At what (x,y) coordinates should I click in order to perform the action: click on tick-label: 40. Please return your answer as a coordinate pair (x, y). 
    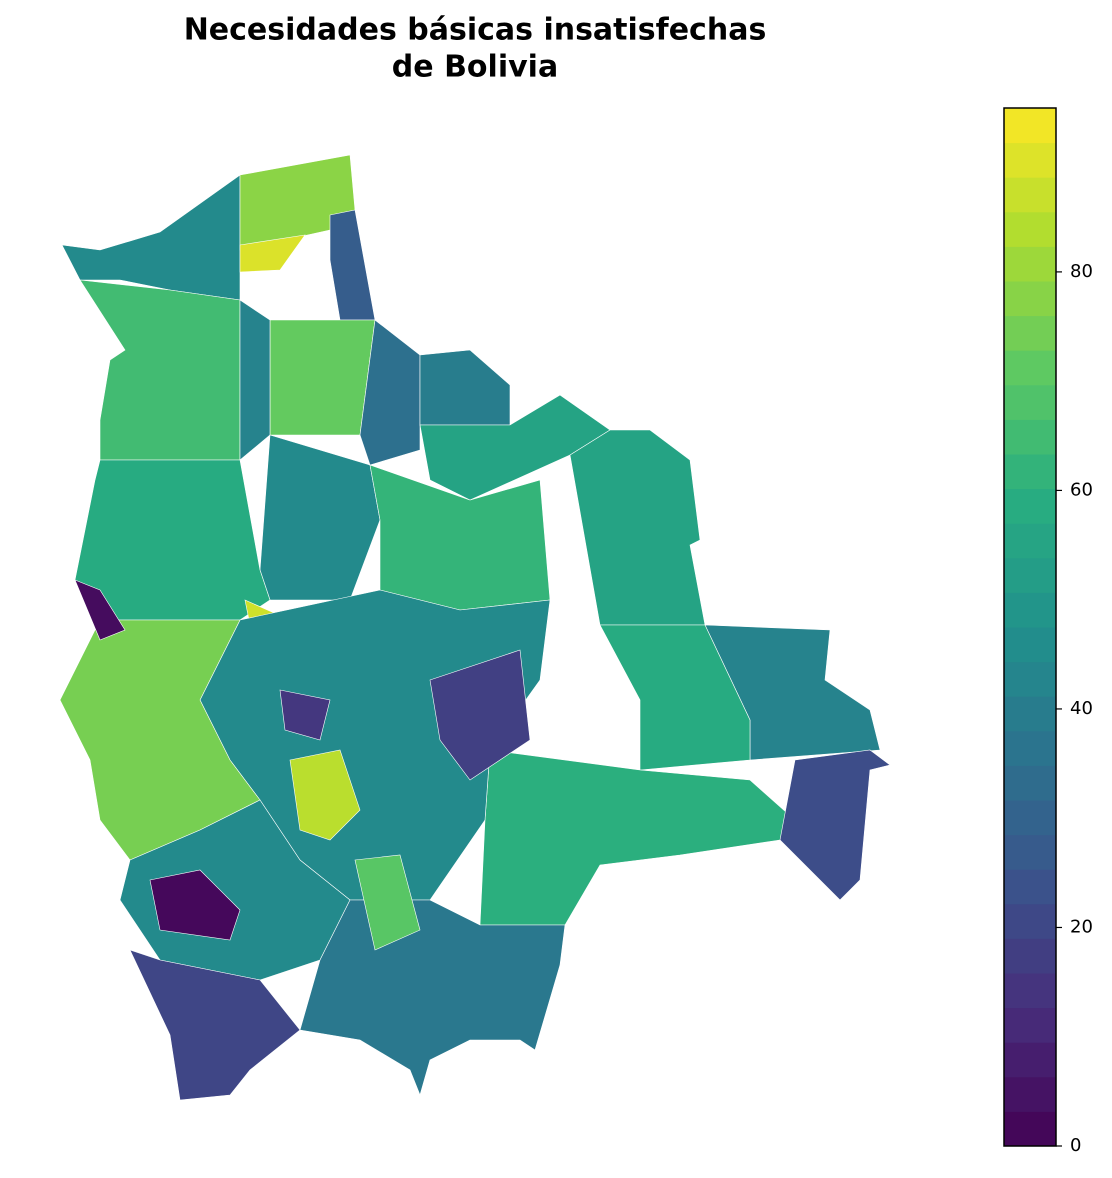
    Looking at the image, I should click on (1081, 708).